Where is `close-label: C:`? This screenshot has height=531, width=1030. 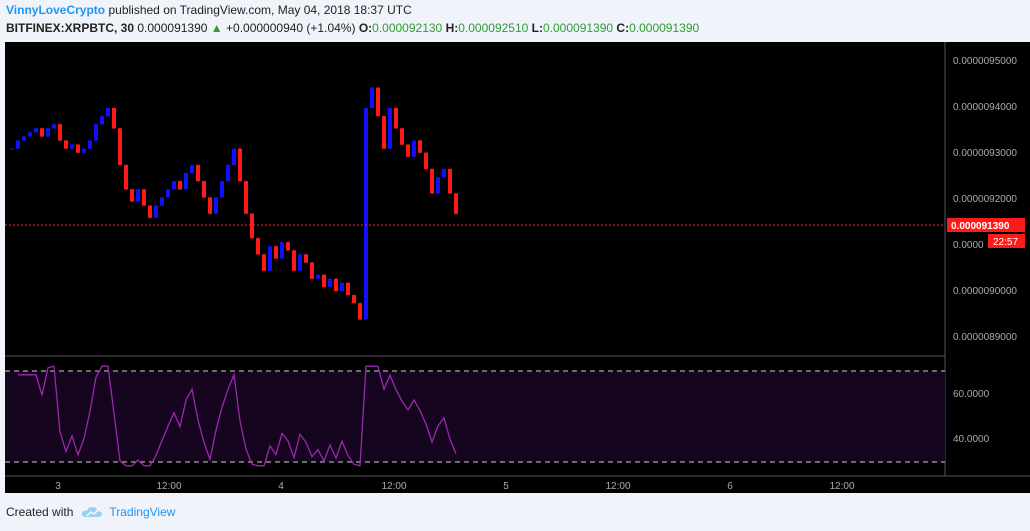 close-label: C: is located at coordinates (623, 28).